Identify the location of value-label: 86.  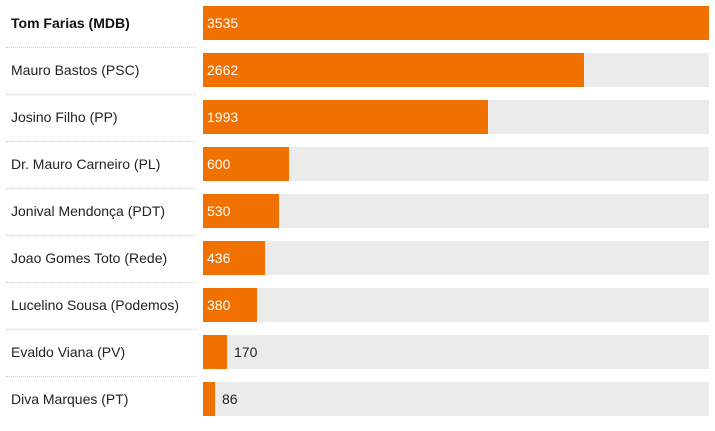
(230, 399).